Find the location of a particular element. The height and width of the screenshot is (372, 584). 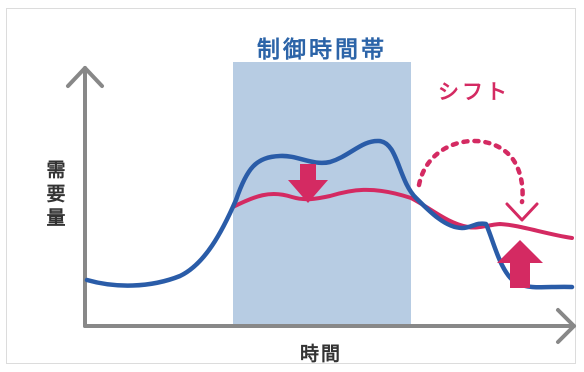

y-axis-label: 需要量 is located at coordinates (56, 194).